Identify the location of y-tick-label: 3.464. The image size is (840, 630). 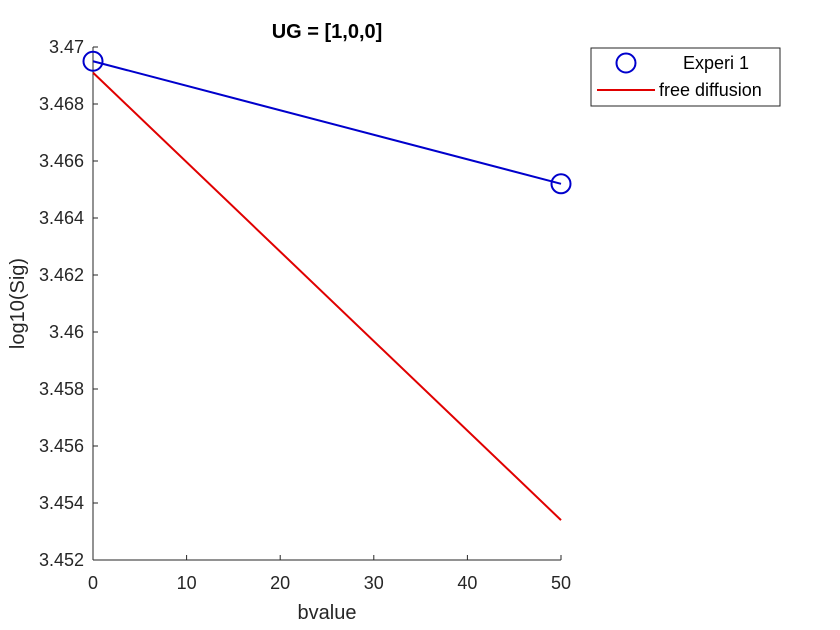
(61, 218).